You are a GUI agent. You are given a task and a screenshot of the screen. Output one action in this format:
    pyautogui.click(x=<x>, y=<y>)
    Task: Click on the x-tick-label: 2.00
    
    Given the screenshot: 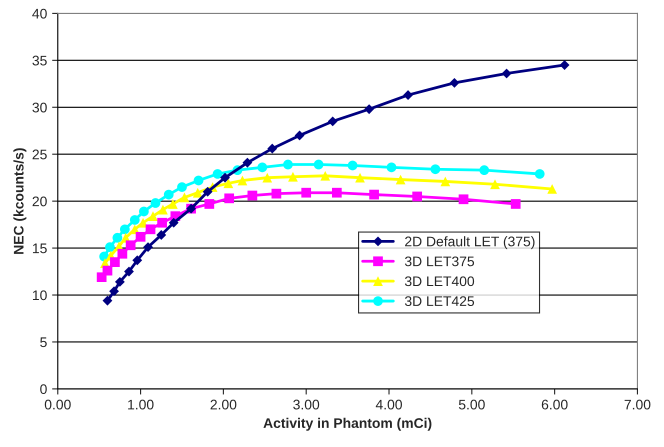 What is the action you would take?
    pyautogui.click(x=223, y=405)
    